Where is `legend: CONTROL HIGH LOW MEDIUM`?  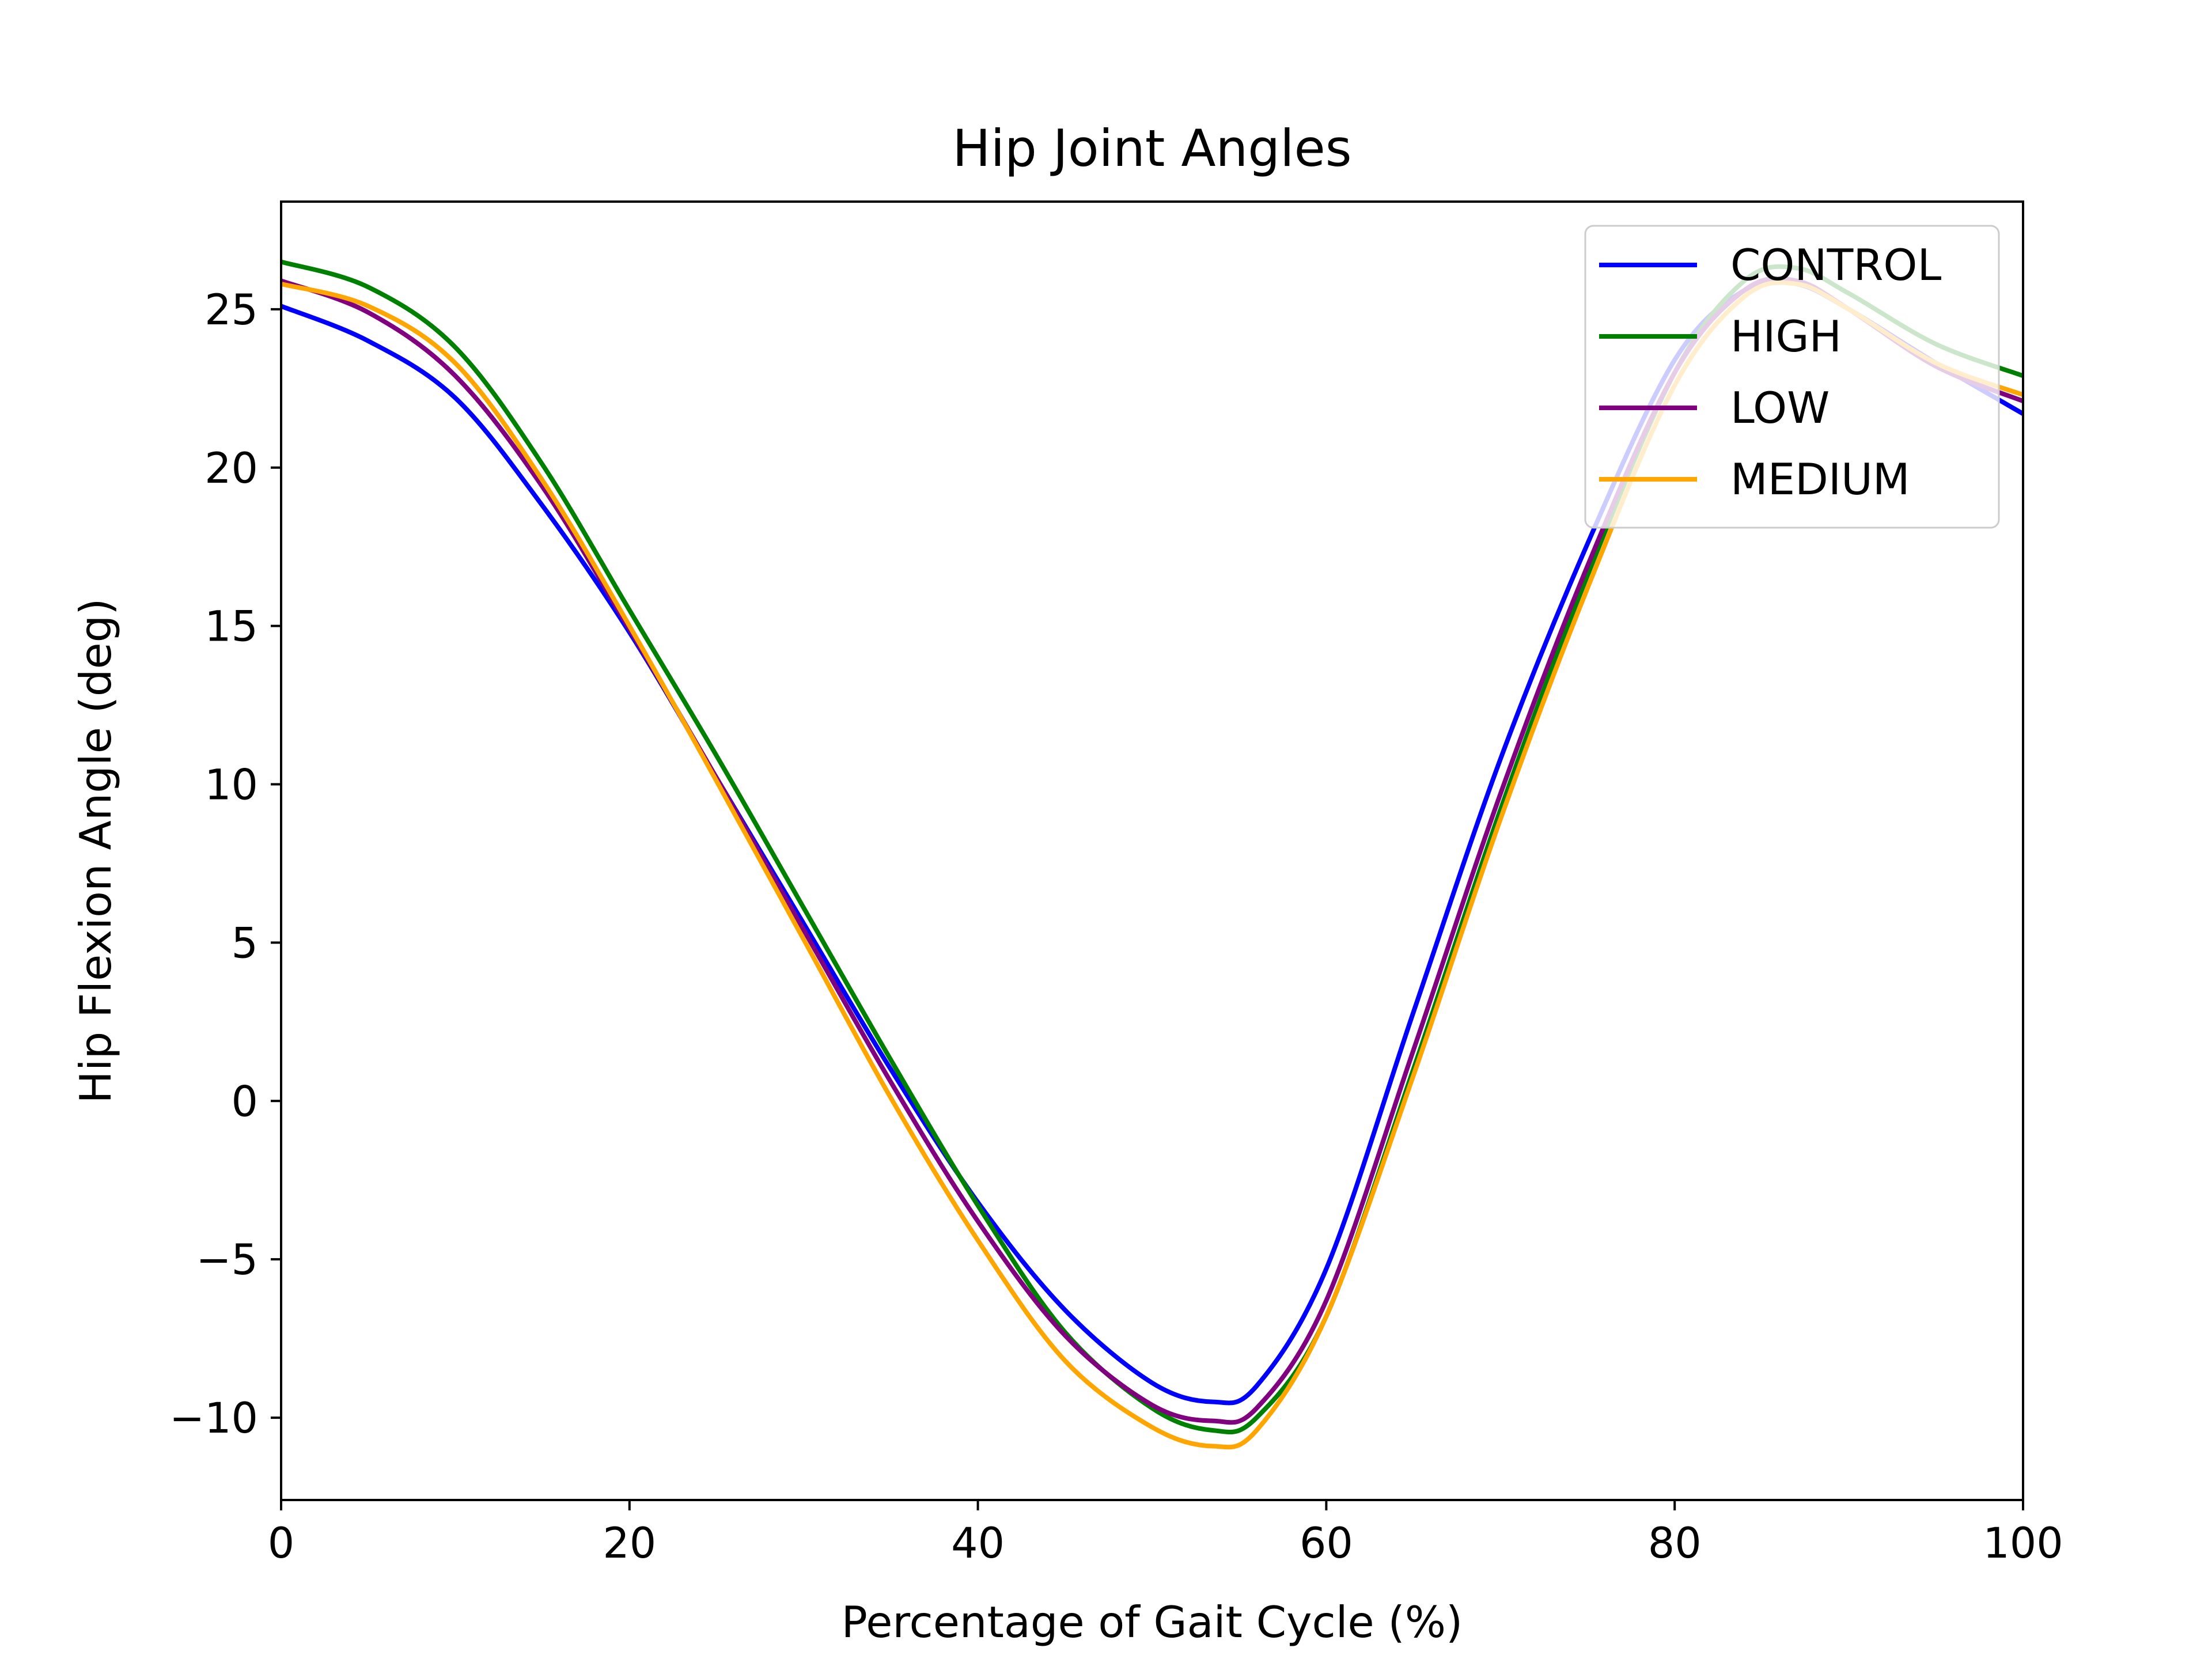
legend: CONTROL HIGH LOW MEDIUM is located at coordinates (1792, 377).